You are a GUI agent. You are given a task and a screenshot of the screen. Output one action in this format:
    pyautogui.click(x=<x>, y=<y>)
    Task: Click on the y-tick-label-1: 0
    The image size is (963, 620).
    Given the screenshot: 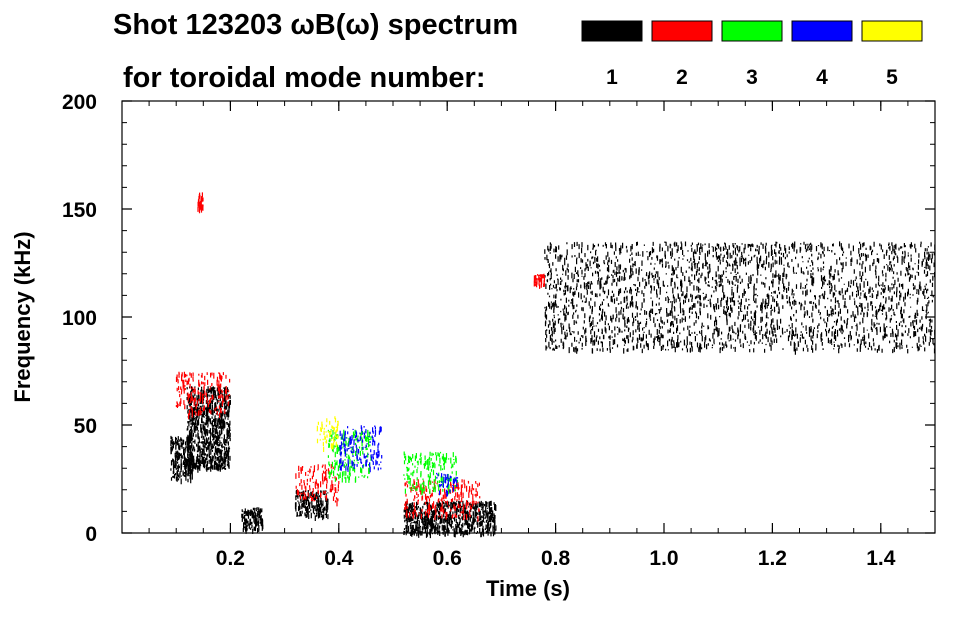 What is the action you would take?
    pyautogui.click(x=91, y=534)
    